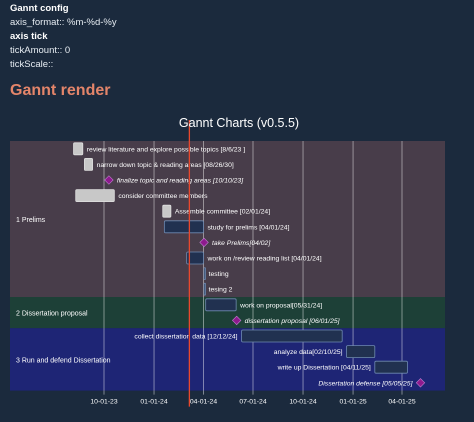 This screenshot has width=474, height=422. Describe the element at coordinates (401, 402) in the screenshot. I see `axis-tick-label: 04-01-25` at that location.